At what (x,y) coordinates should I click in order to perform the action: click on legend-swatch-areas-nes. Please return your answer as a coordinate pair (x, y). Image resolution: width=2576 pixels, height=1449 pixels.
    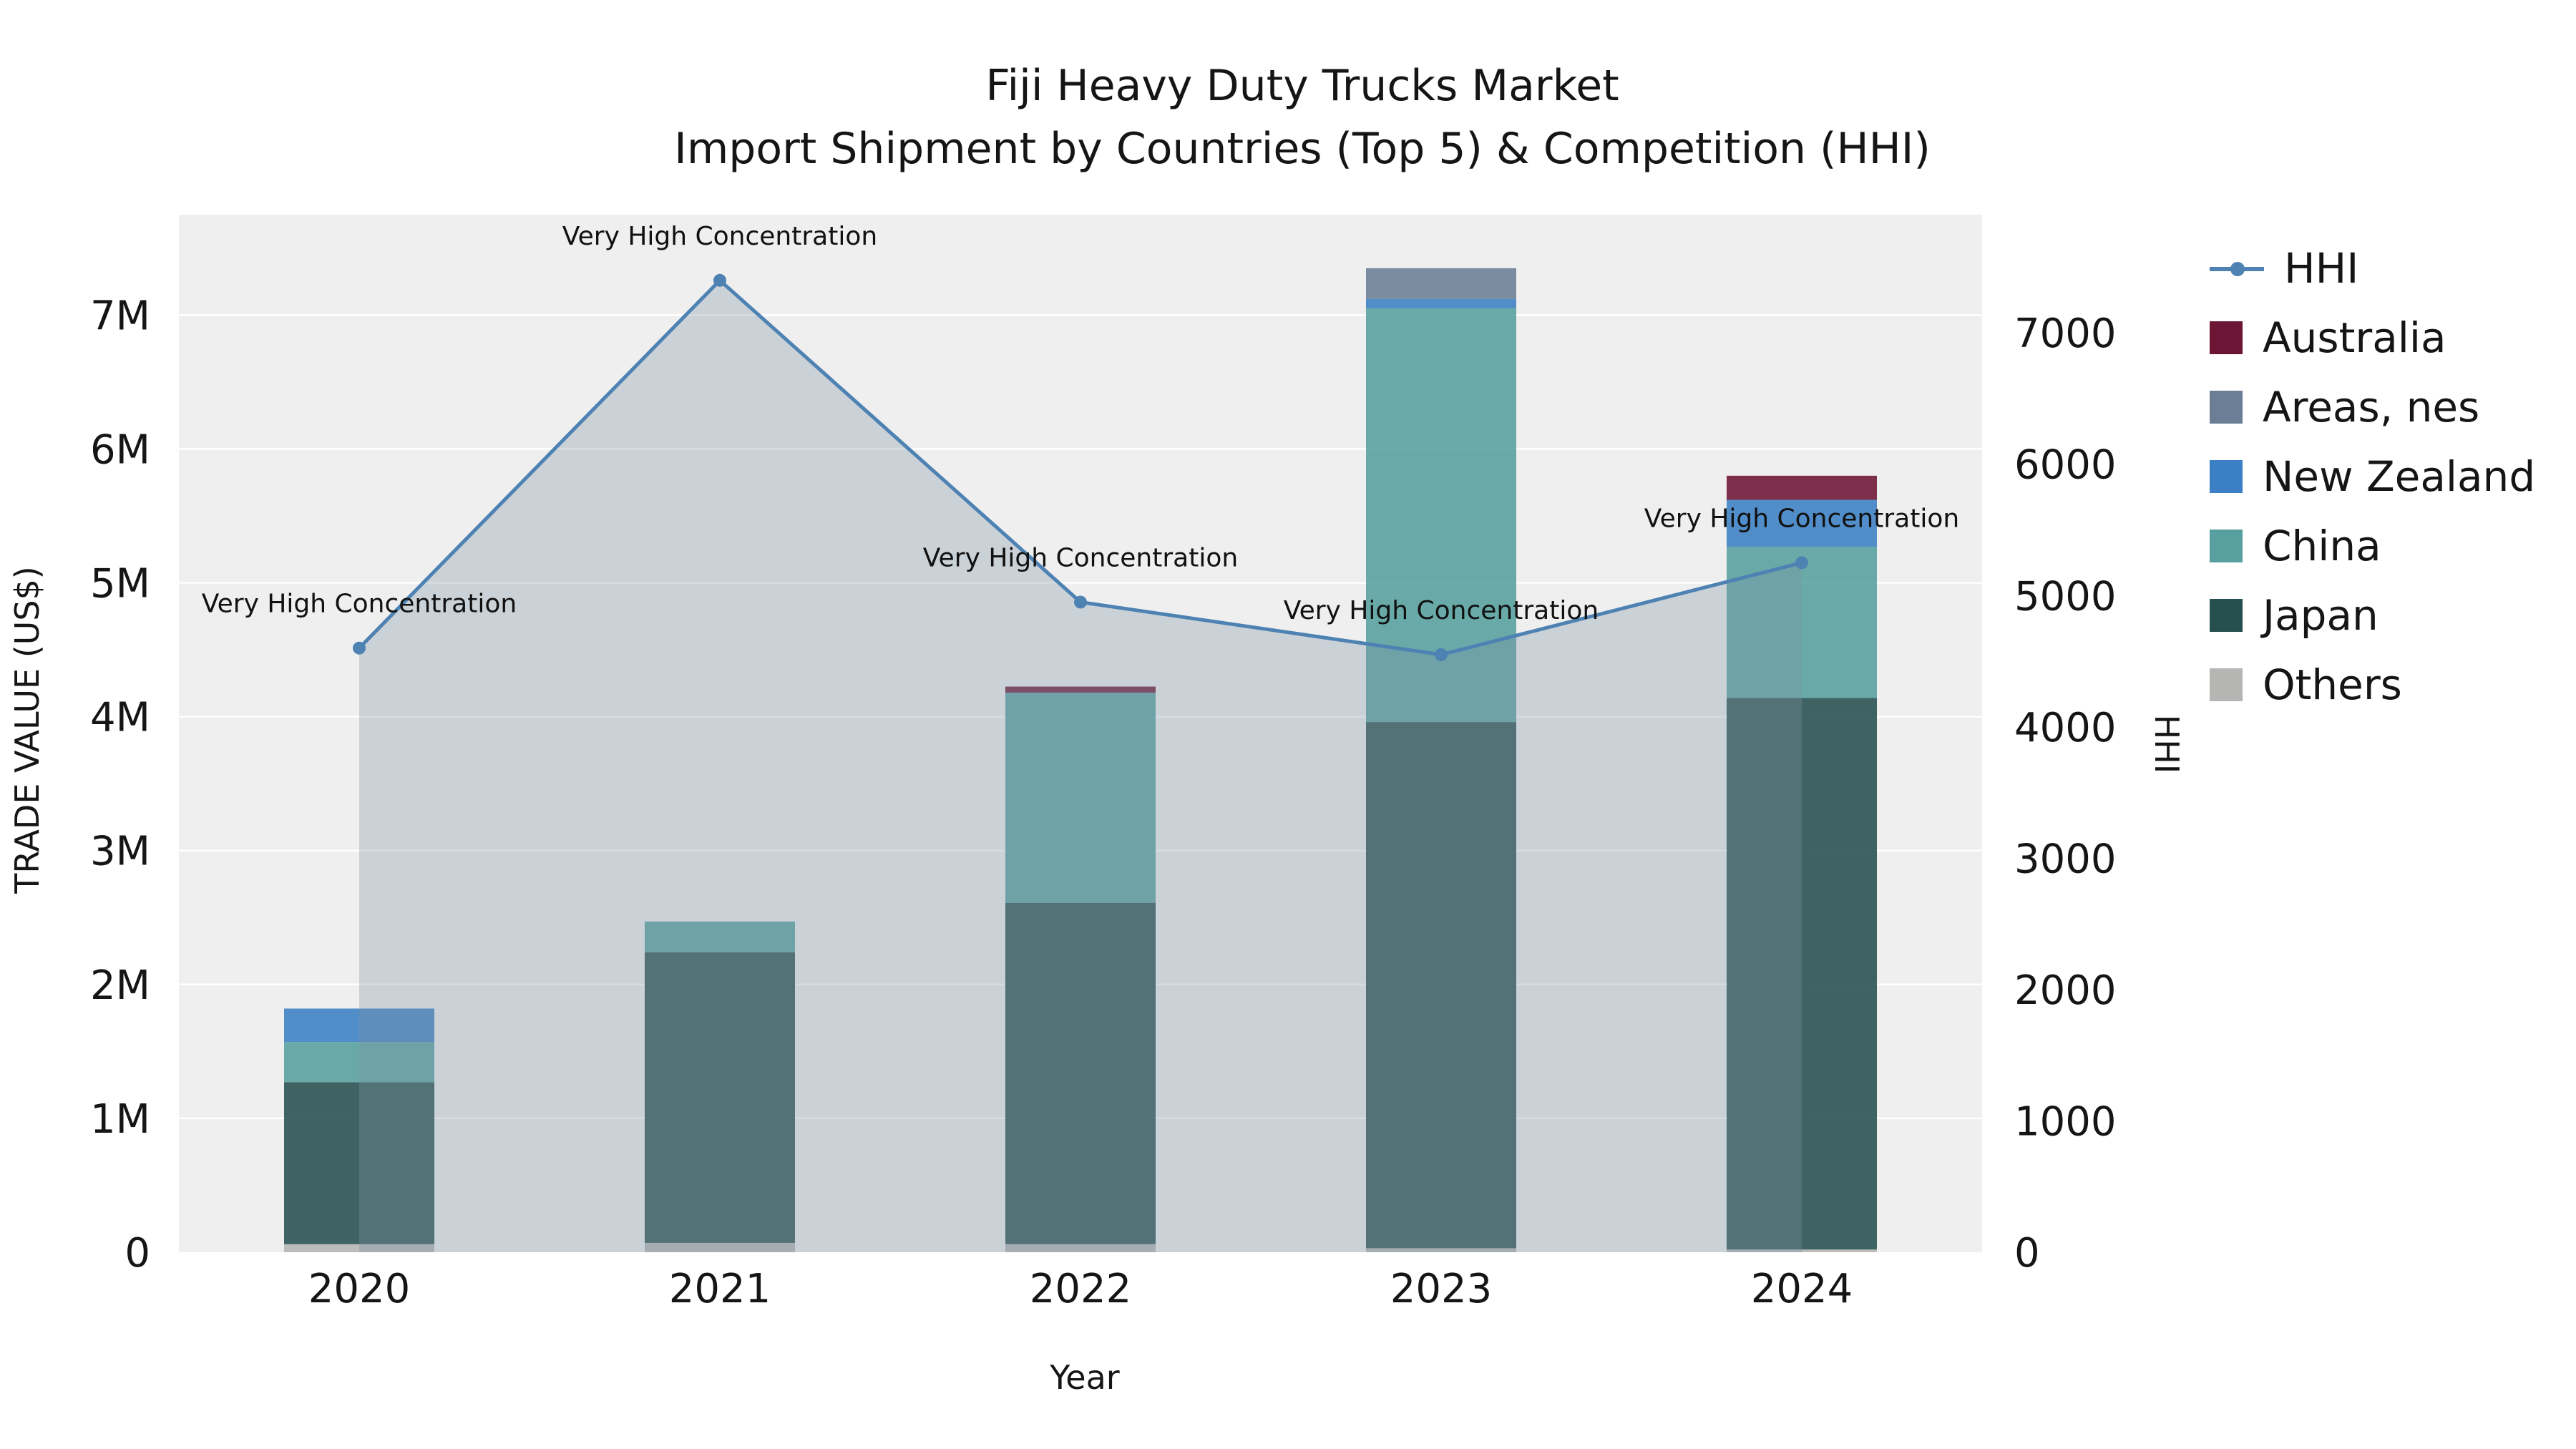
    Looking at the image, I should click on (2226, 407).